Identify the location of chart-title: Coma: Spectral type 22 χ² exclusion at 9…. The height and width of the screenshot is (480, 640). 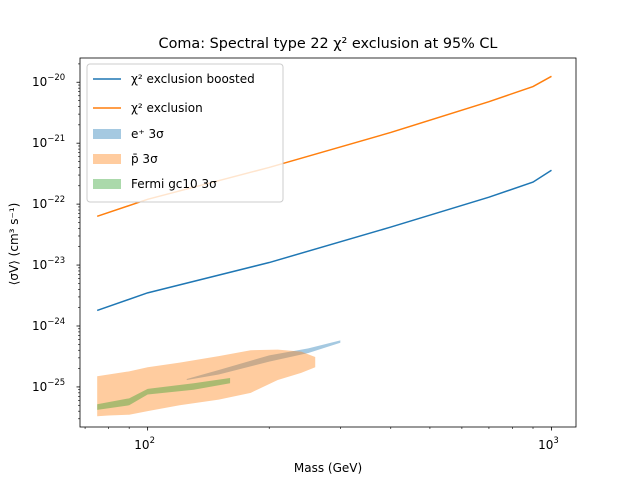
(328, 44).